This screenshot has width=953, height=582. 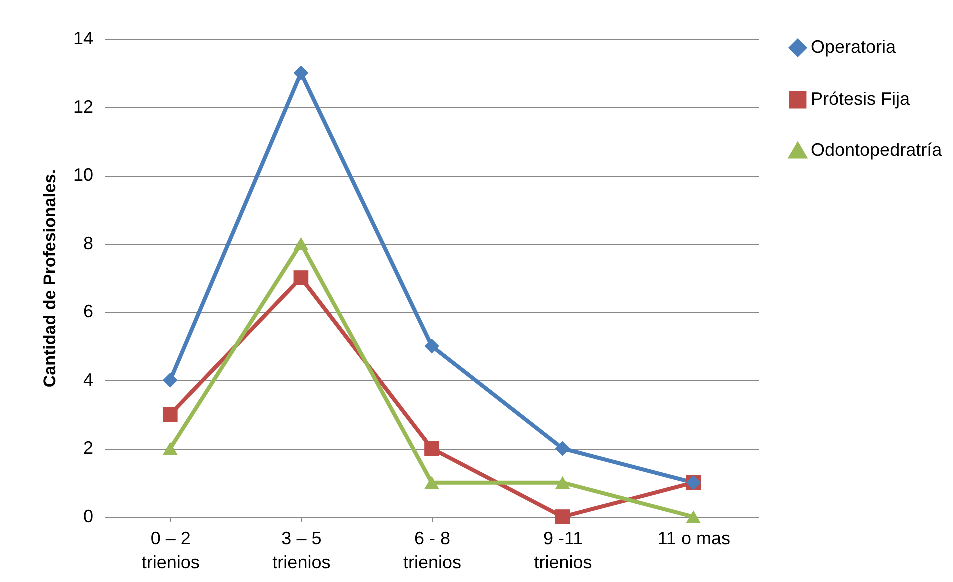 What do you see at coordinates (88, 243) in the screenshot?
I see `y-tick-label: 8` at bounding box center [88, 243].